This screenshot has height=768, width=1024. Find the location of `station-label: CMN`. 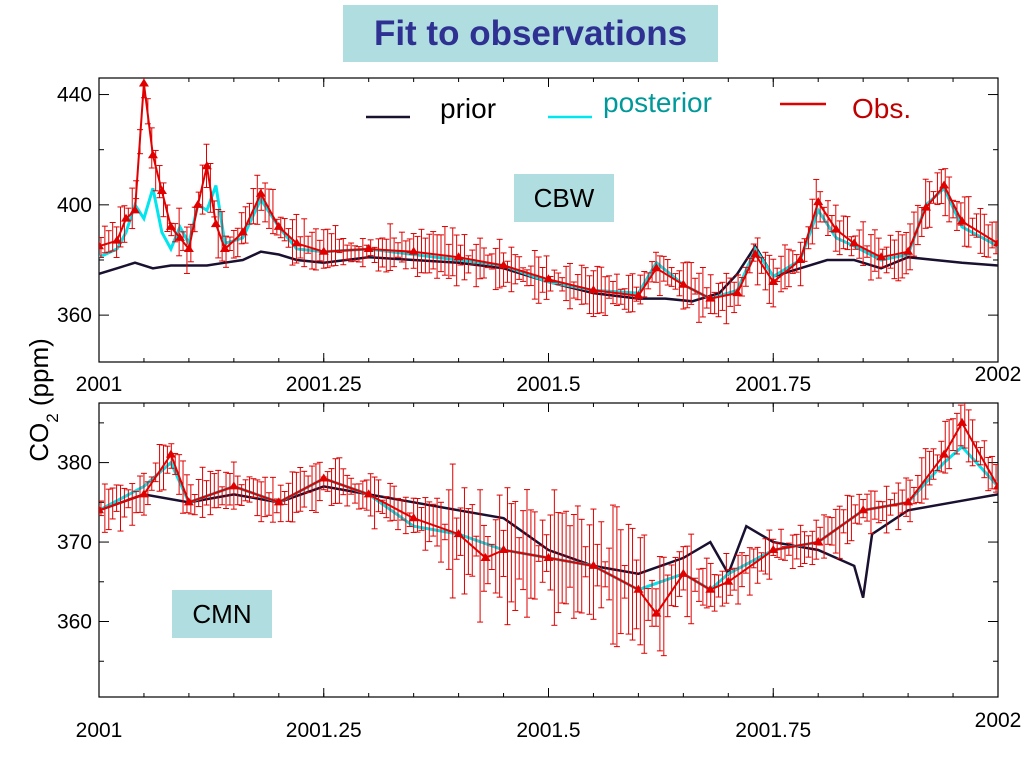

station-label: CMN is located at coordinates (221, 614).